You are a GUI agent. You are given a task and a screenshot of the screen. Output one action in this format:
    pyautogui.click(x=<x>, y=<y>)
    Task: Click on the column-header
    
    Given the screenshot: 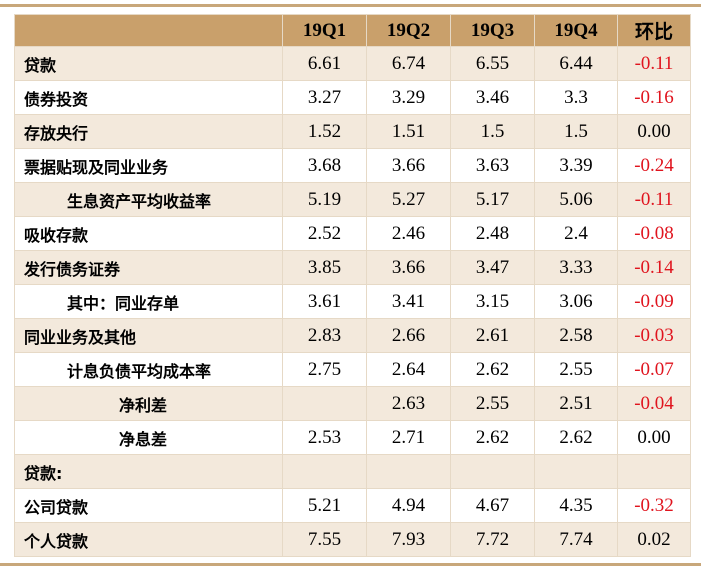 What is the action you would take?
    pyautogui.click(x=148, y=30)
    